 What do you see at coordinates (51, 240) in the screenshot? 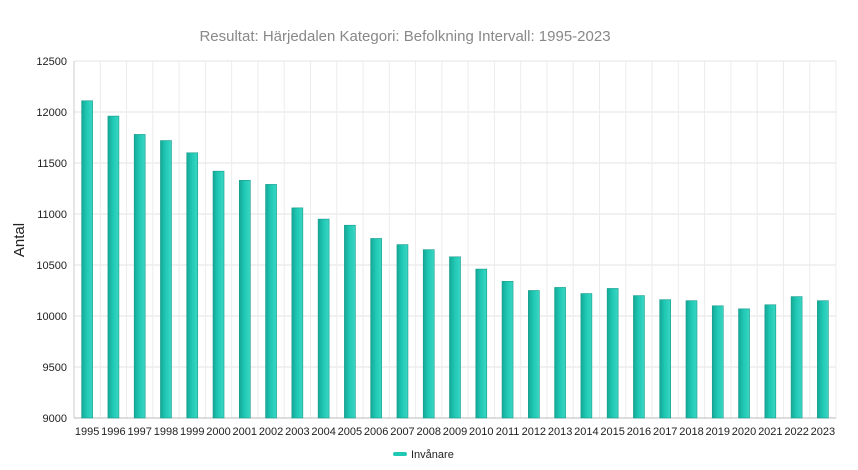
I see `y-axis-ticks: 9000 9500 10000 10500 11000 11500 12000 12500` at bounding box center [51, 240].